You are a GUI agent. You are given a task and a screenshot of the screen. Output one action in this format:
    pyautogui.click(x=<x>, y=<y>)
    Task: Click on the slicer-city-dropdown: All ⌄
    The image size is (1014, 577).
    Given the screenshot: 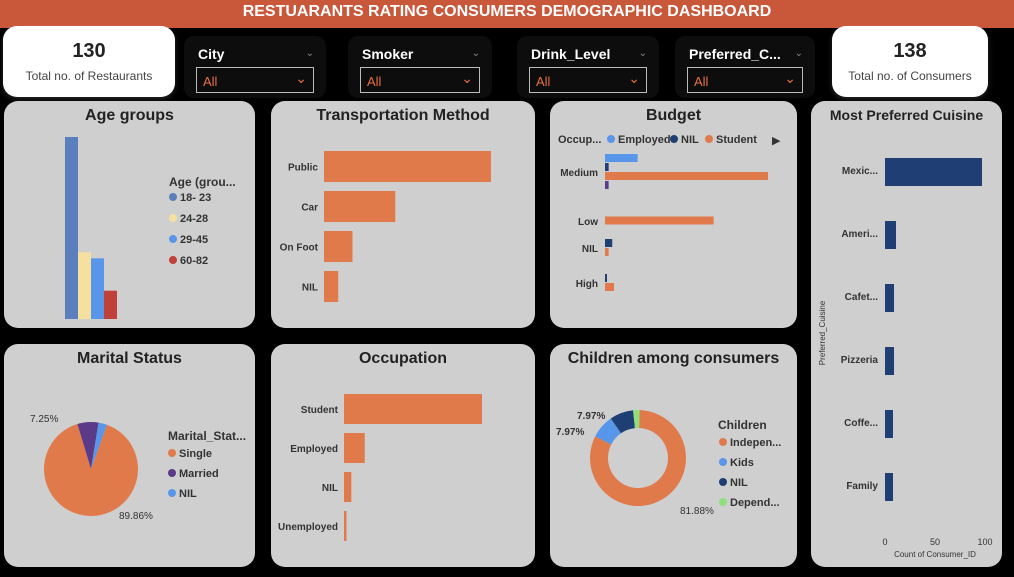 What is the action you would take?
    pyautogui.click(x=255, y=80)
    